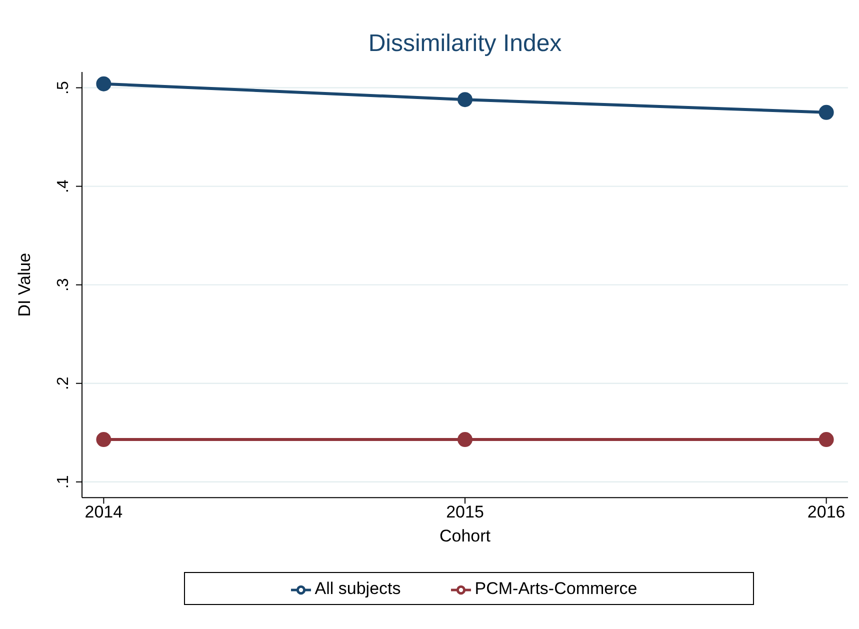 The width and height of the screenshot is (859, 629). Describe the element at coordinates (63, 383) in the screenshot. I see `y-tick-label: .2` at that location.